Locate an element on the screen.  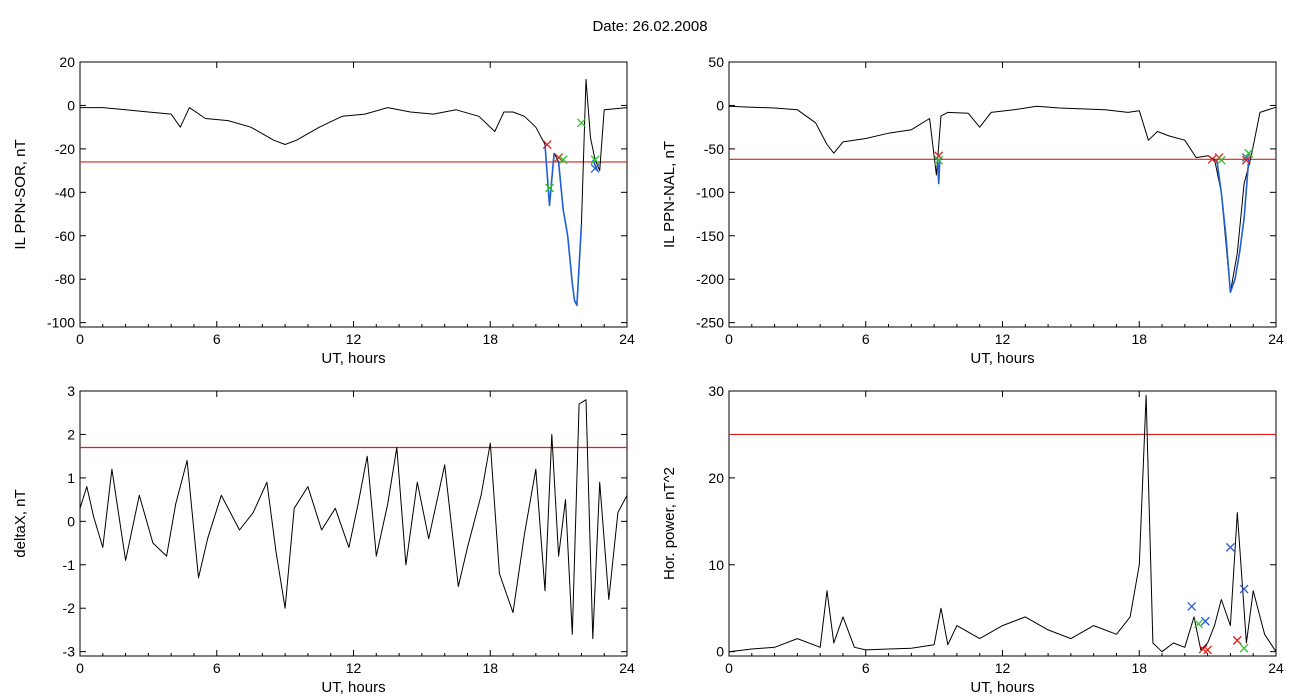
y-tick-label: -40 is located at coordinates (65, 192).